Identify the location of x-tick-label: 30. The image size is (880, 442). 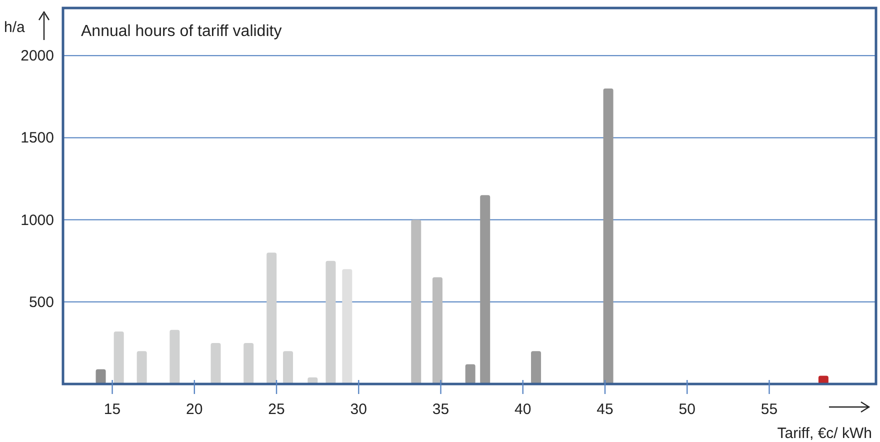
(358, 409).